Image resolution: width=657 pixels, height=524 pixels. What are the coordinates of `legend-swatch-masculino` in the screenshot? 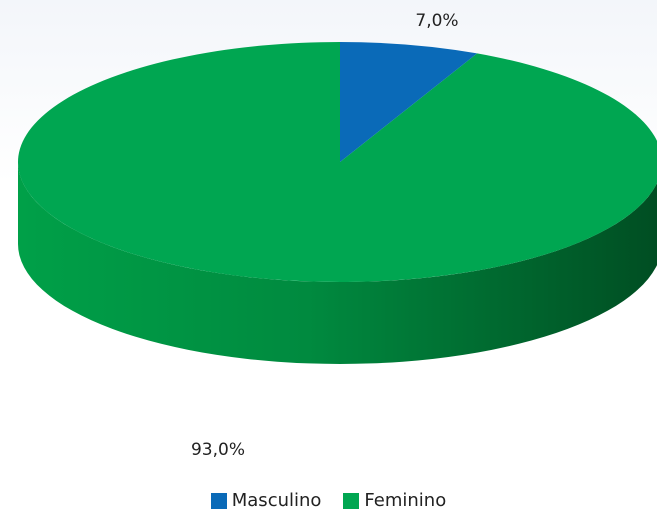 It's located at (218, 500).